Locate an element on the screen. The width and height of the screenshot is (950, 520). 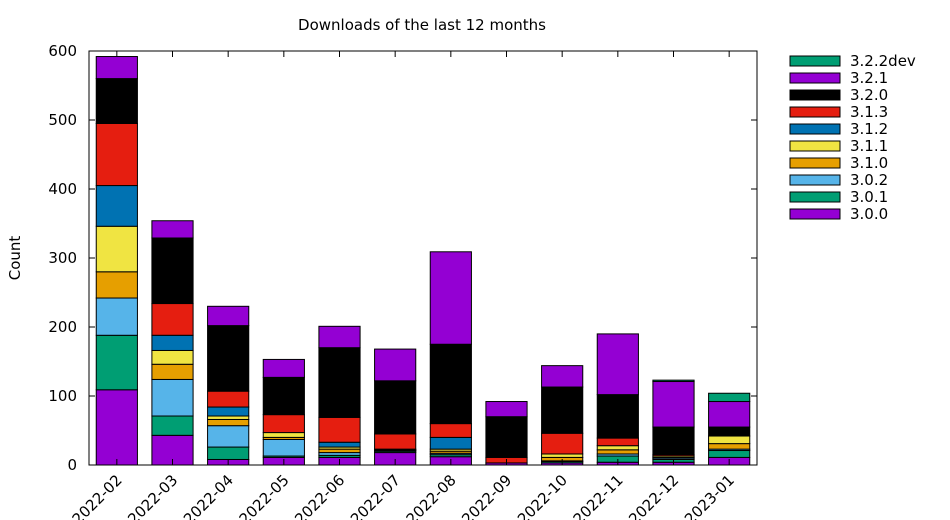
bar-segment-2022-07-3.1.3 is located at coordinates (395, 441).